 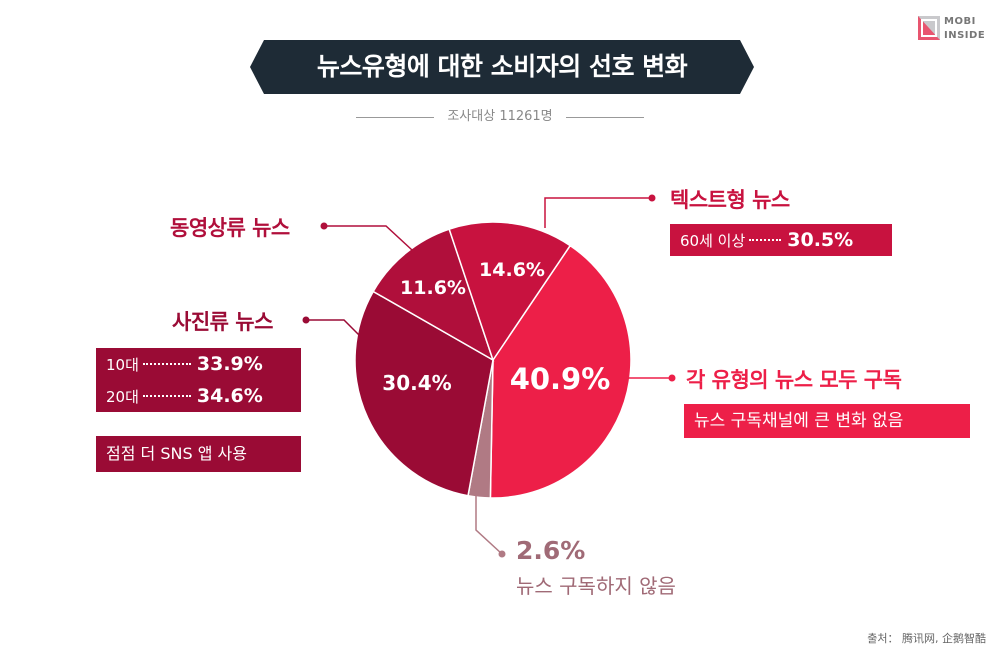 I want to click on subtitle: 조사대상 11261명, so click(x=500, y=117).